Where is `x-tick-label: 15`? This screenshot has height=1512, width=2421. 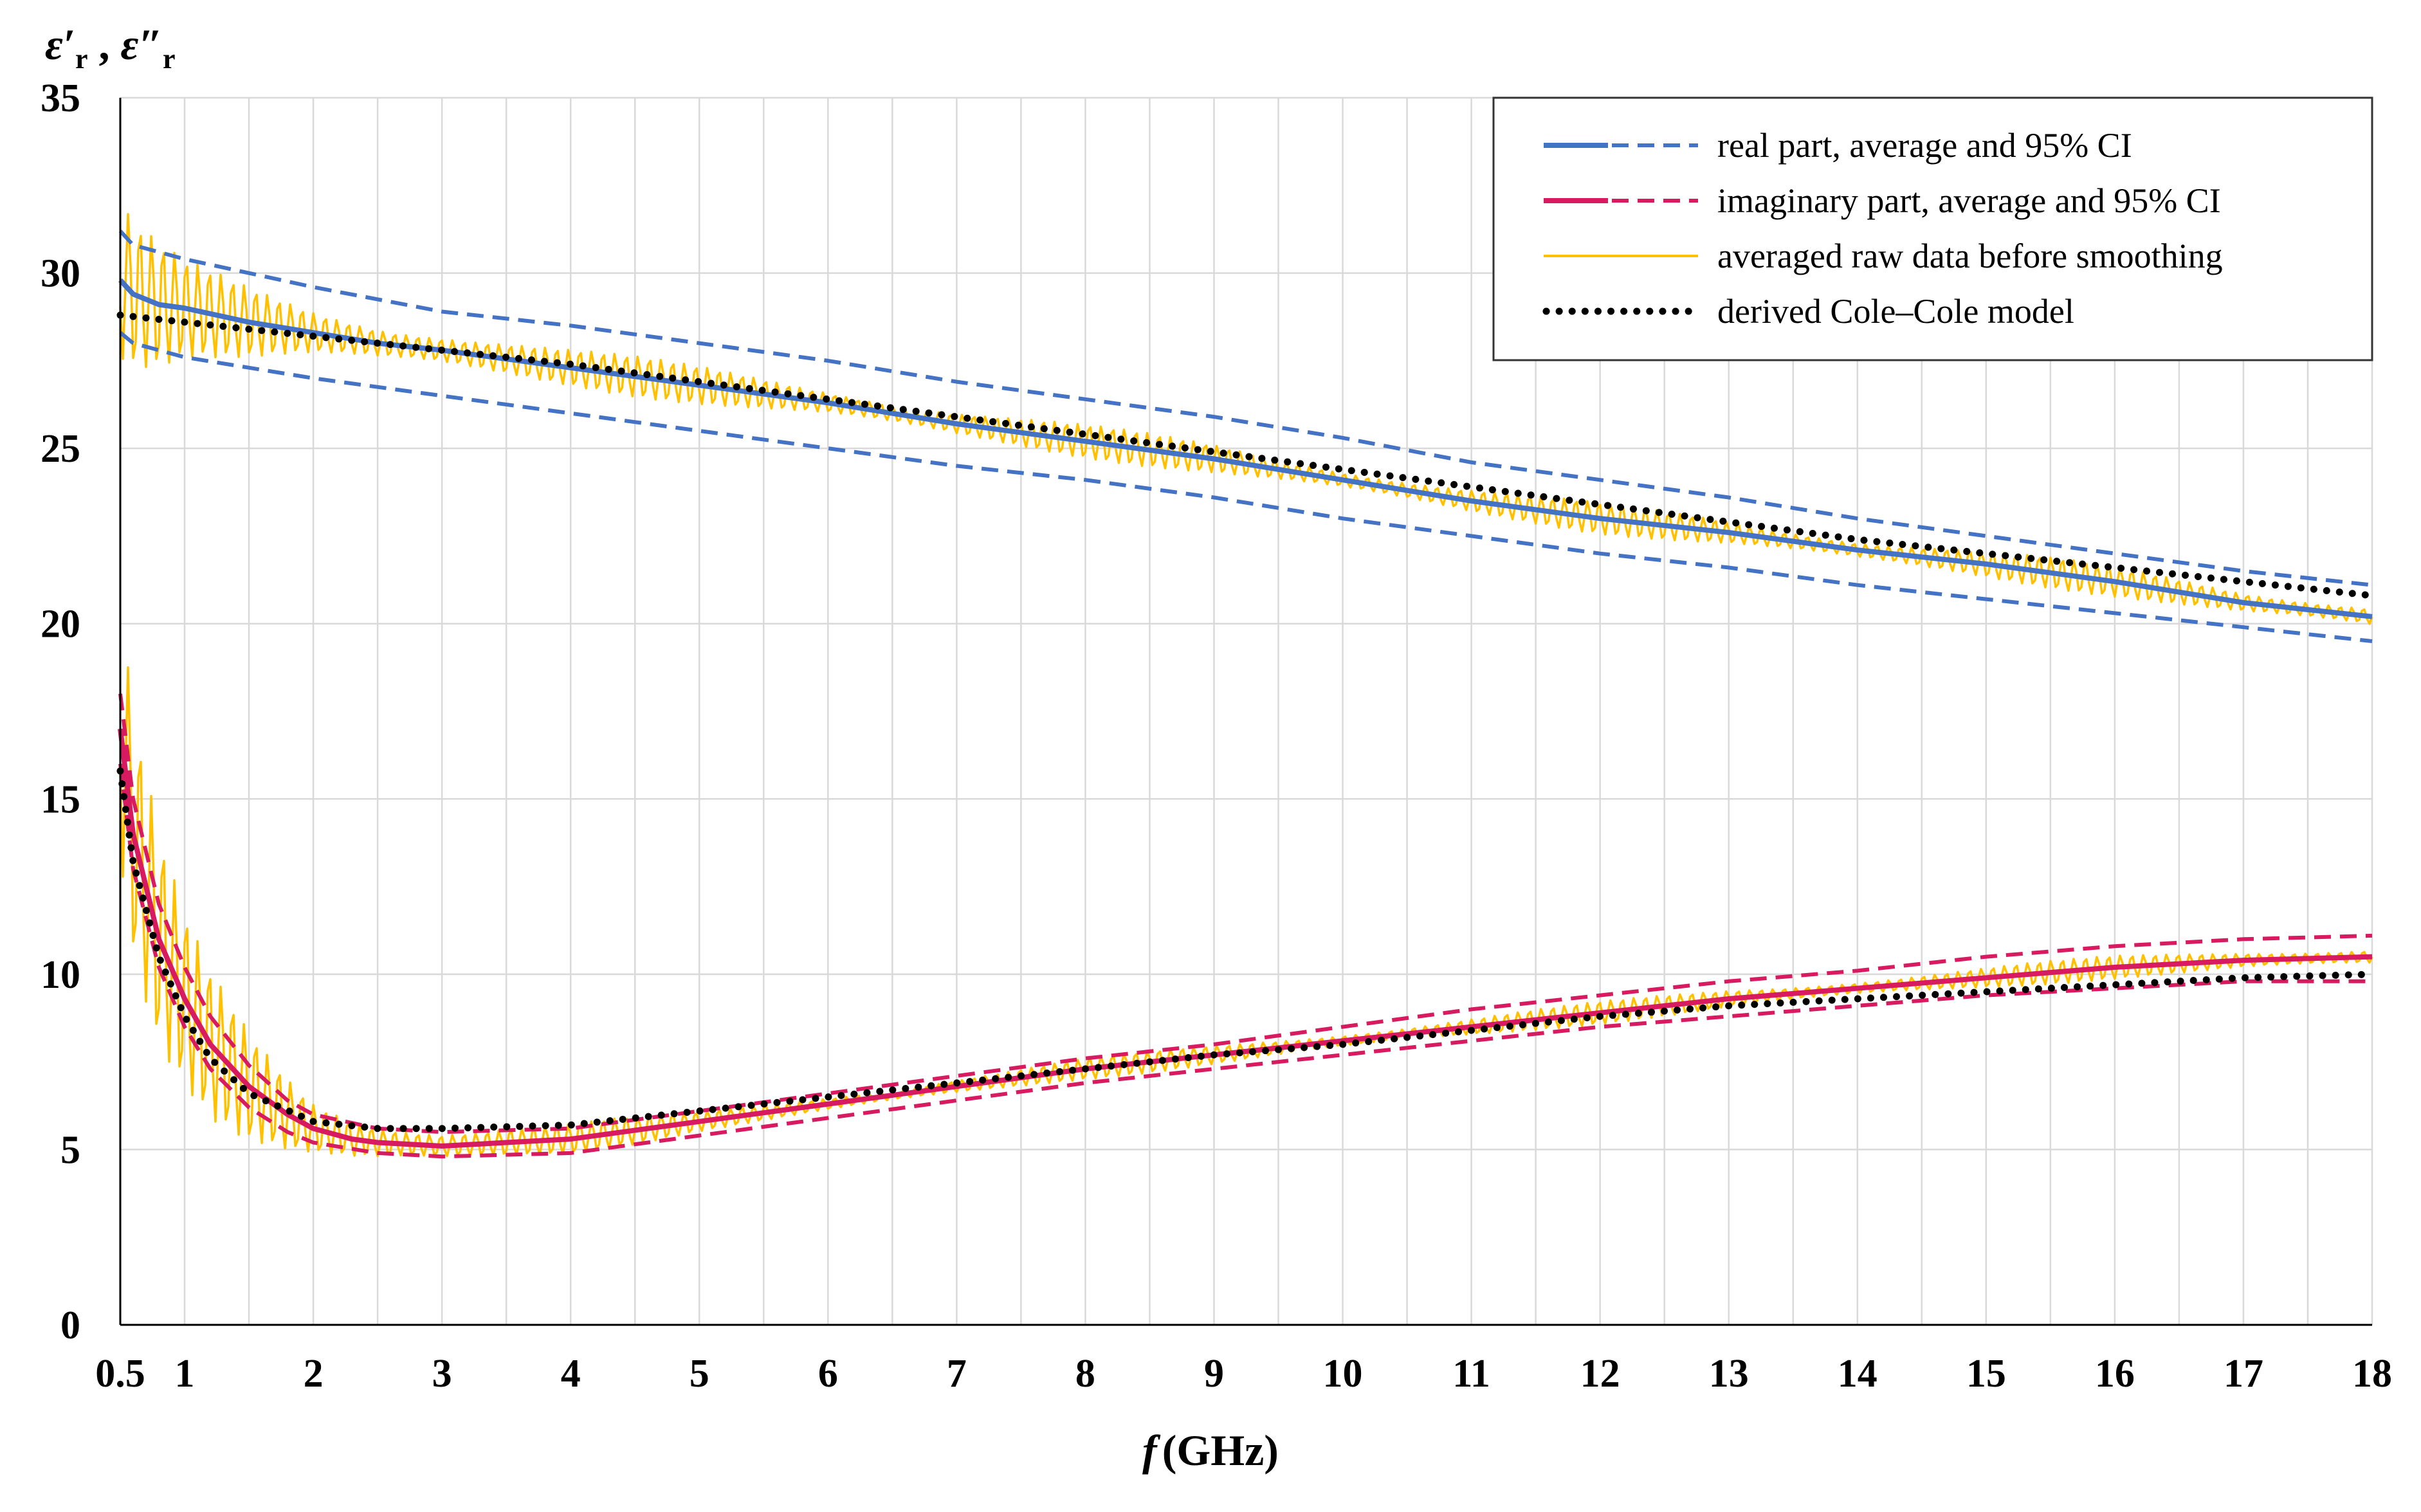 x-tick-label: 15 is located at coordinates (1986, 1374).